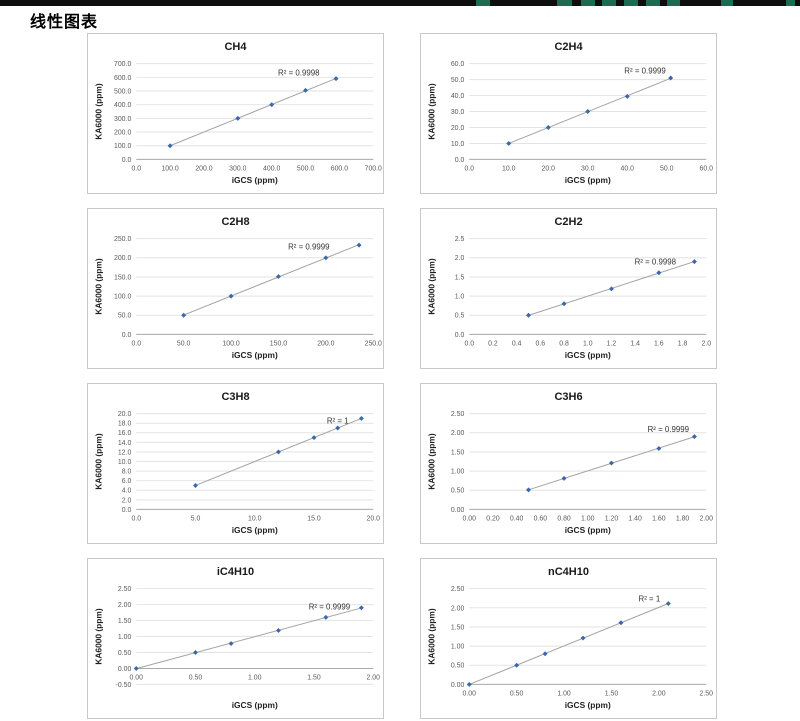 This screenshot has height=721, width=800. What do you see at coordinates (125, 443) in the screenshot?
I see `y-tick-label: 14.0` at bounding box center [125, 443].